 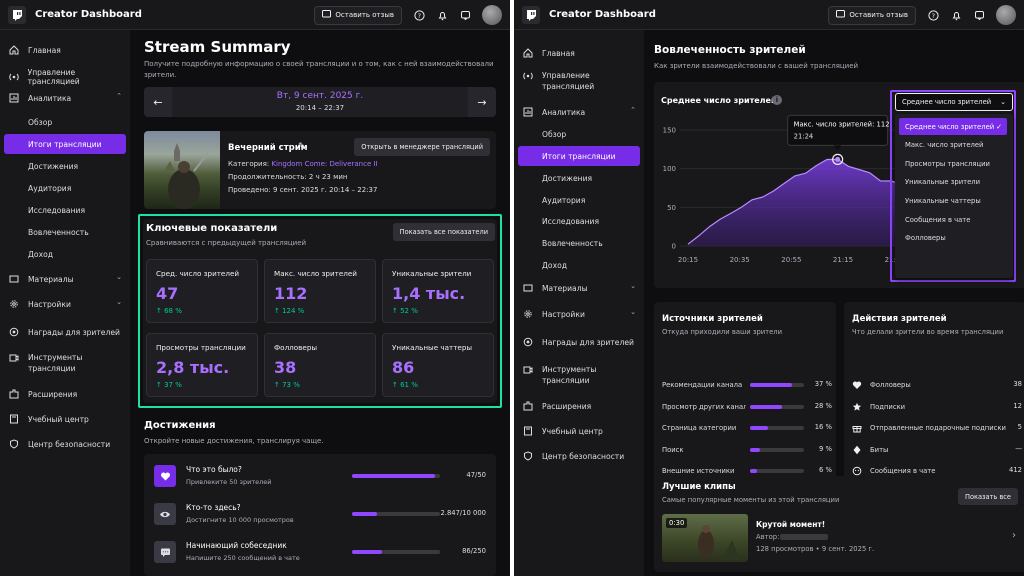 What do you see at coordinates (320, 291) in the screenshot?
I see `metric-card-max-viewers: Макс. число зрителей 112 ↑ 124 %` at bounding box center [320, 291].